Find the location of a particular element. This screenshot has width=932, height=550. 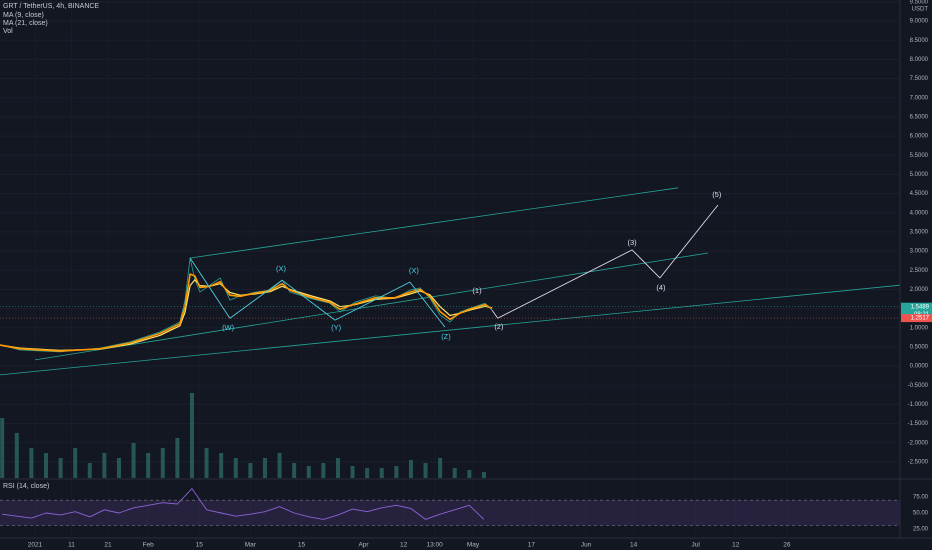

y-tick-label: 9.5000 is located at coordinates (919, 2).